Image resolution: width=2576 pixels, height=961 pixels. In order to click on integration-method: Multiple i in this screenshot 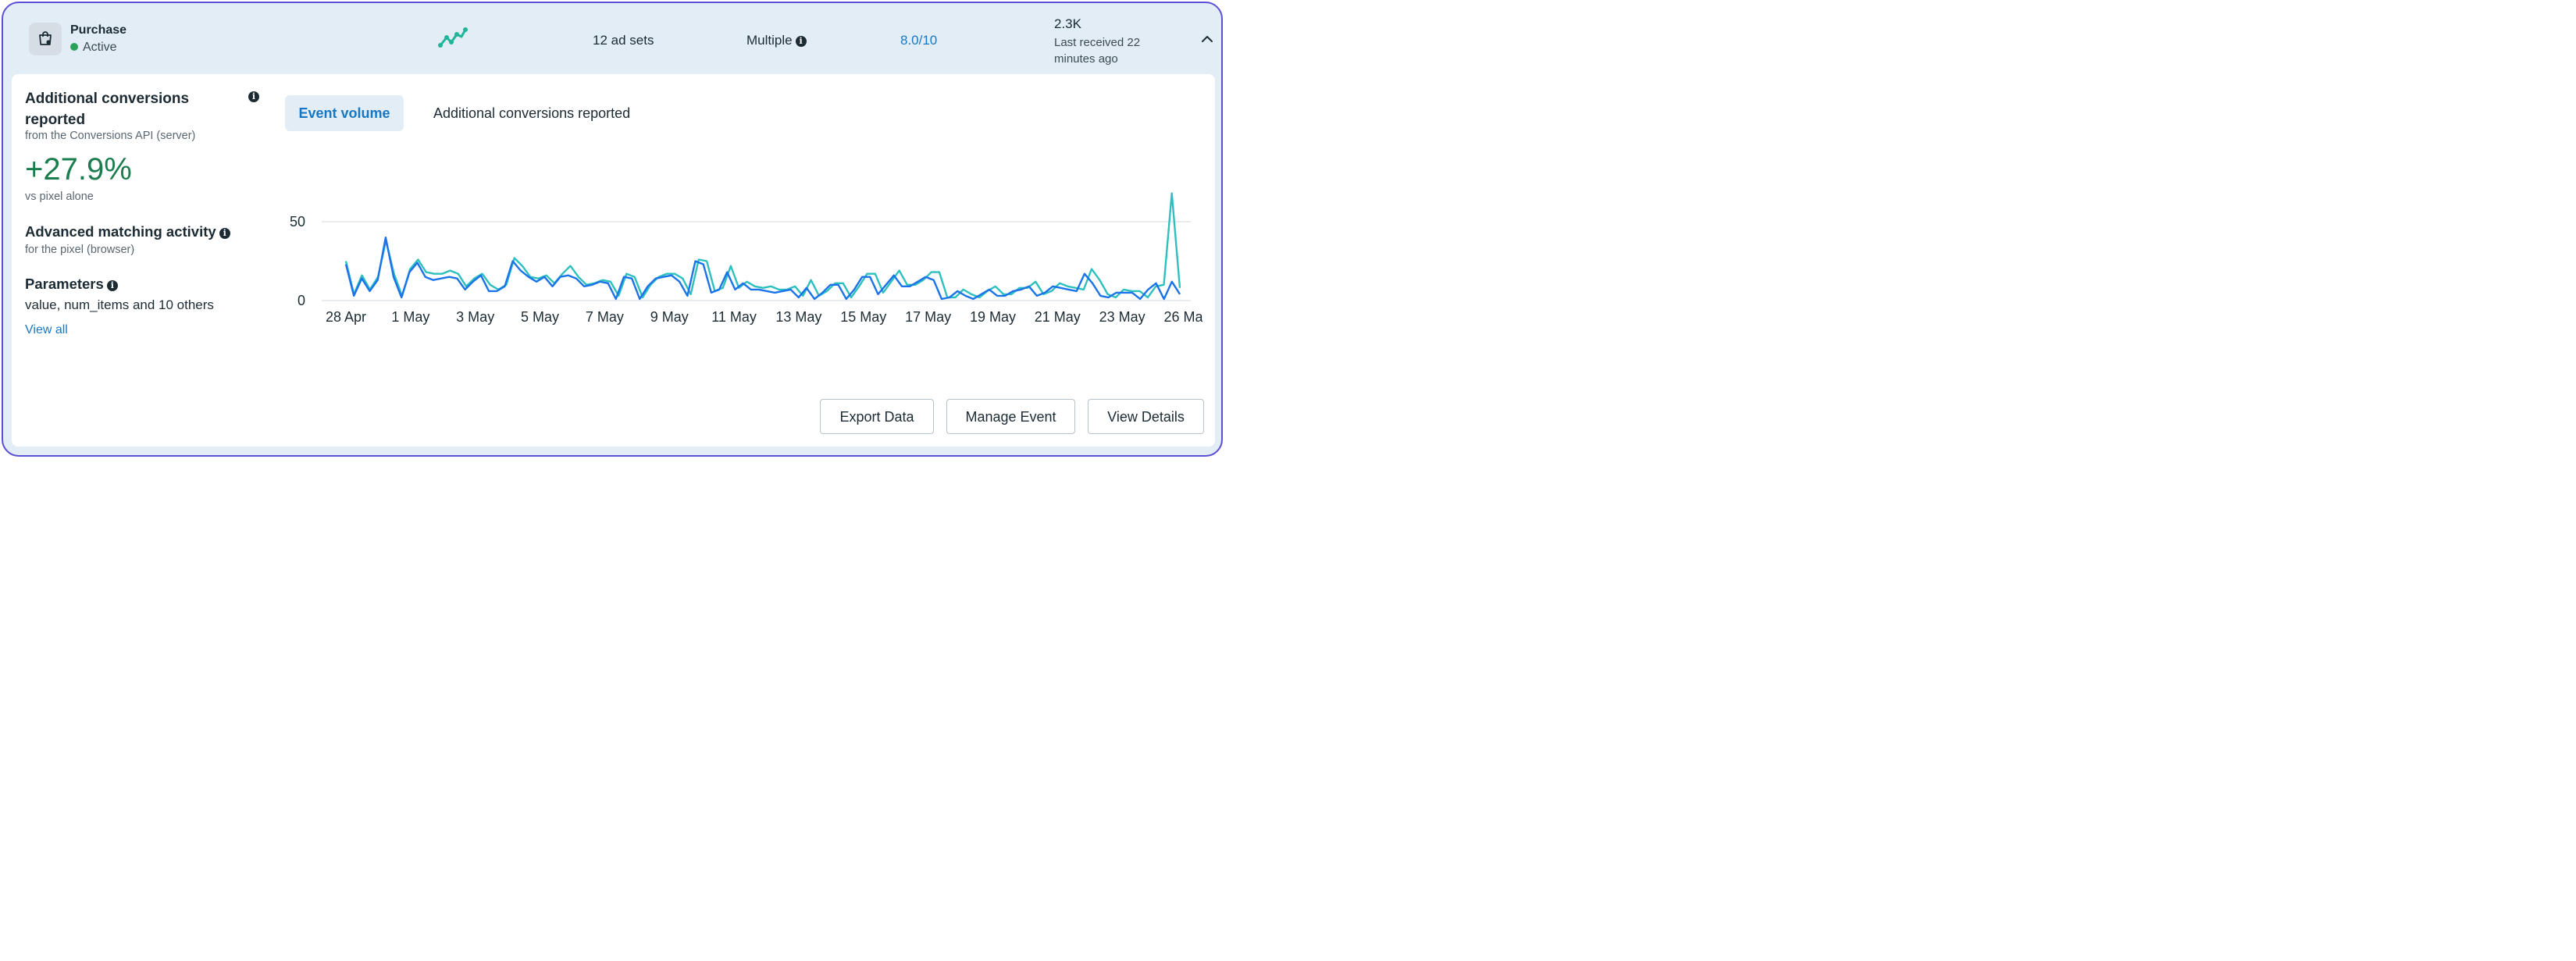, I will do `click(776, 40)`.